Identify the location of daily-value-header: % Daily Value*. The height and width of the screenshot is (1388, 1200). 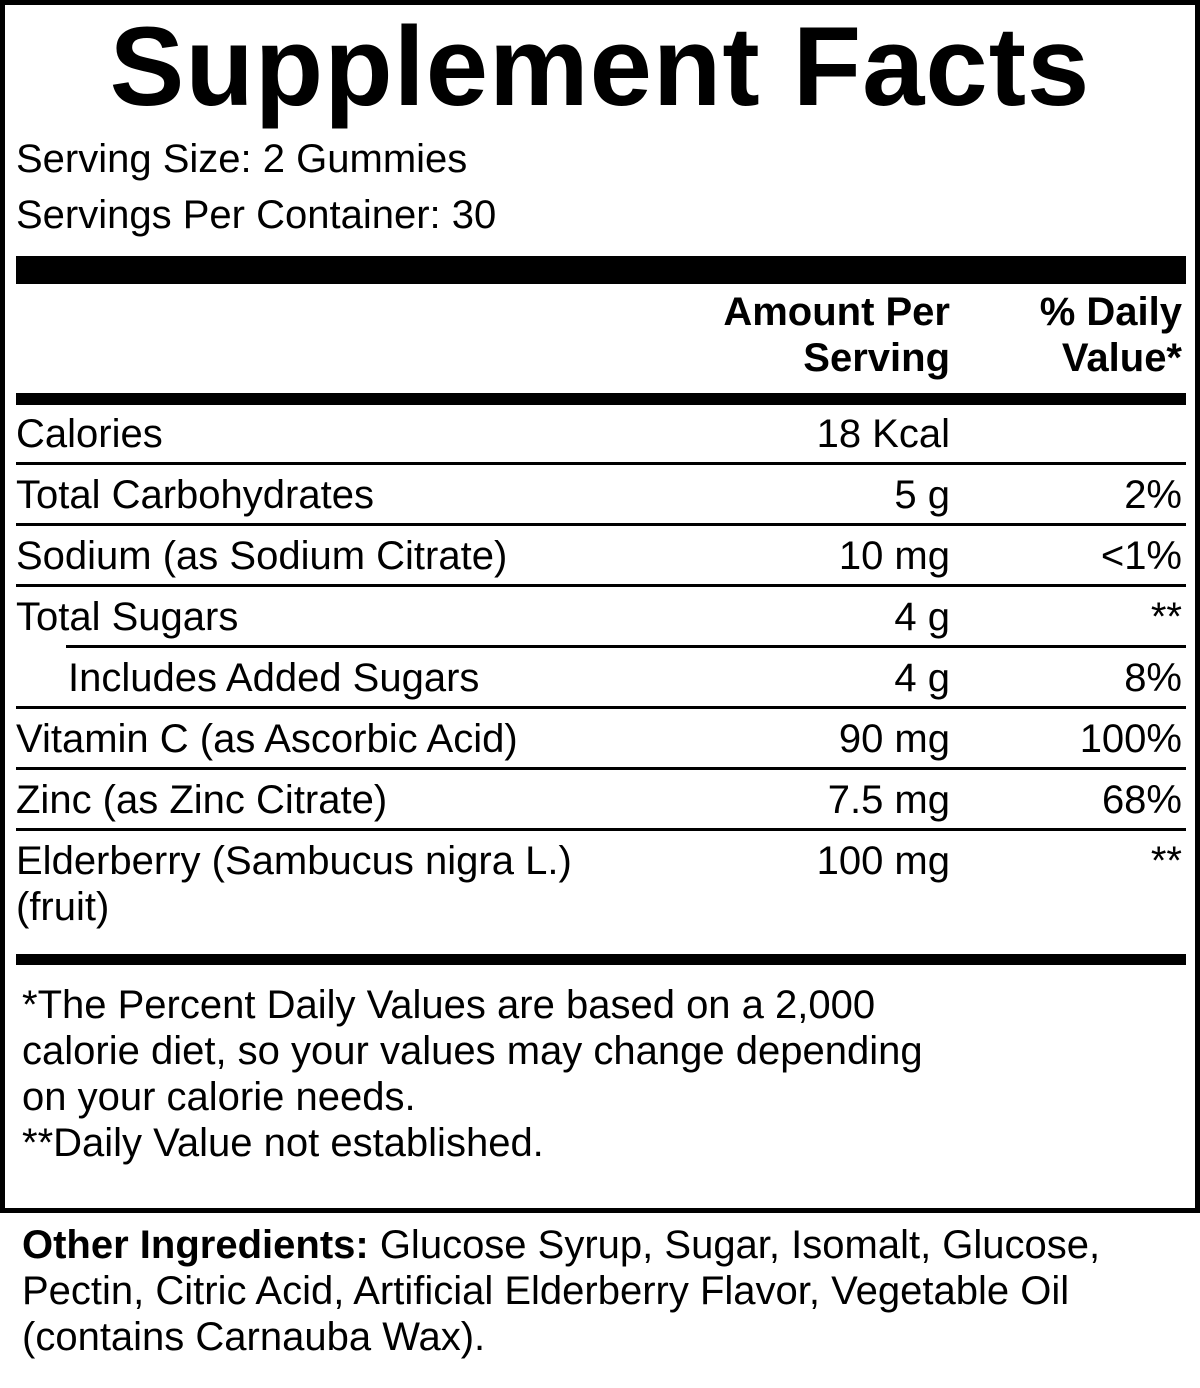
(1111, 335).